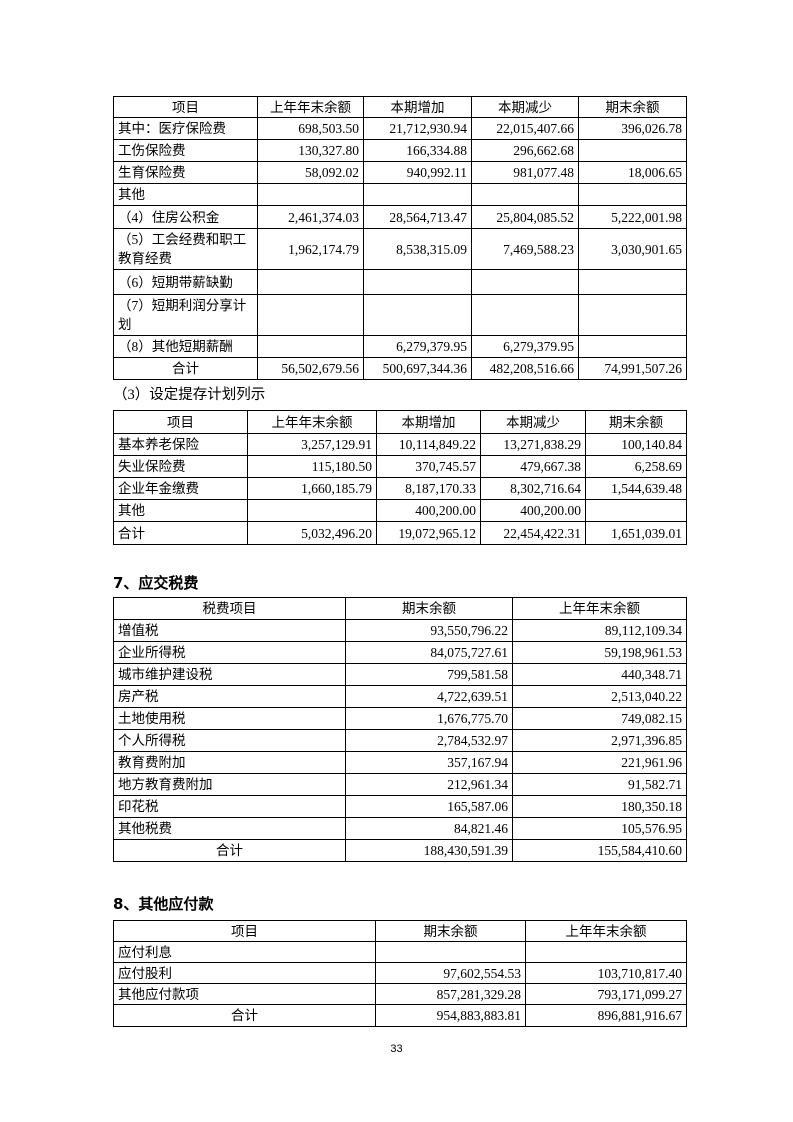 This screenshot has width=793, height=1122. Describe the element at coordinates (185, 128) in the screenshot. I see `row-label: 其中：医疗保险费` at that location.